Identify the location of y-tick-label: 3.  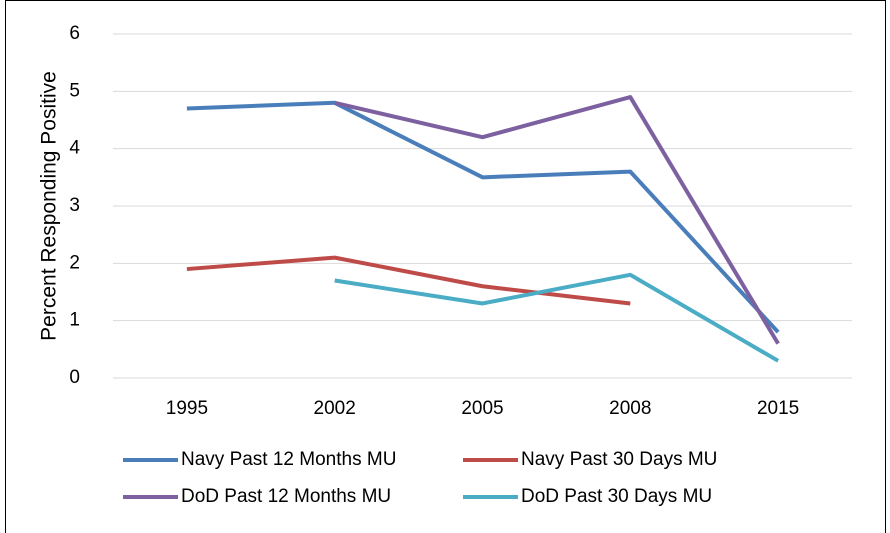
(74, 205).